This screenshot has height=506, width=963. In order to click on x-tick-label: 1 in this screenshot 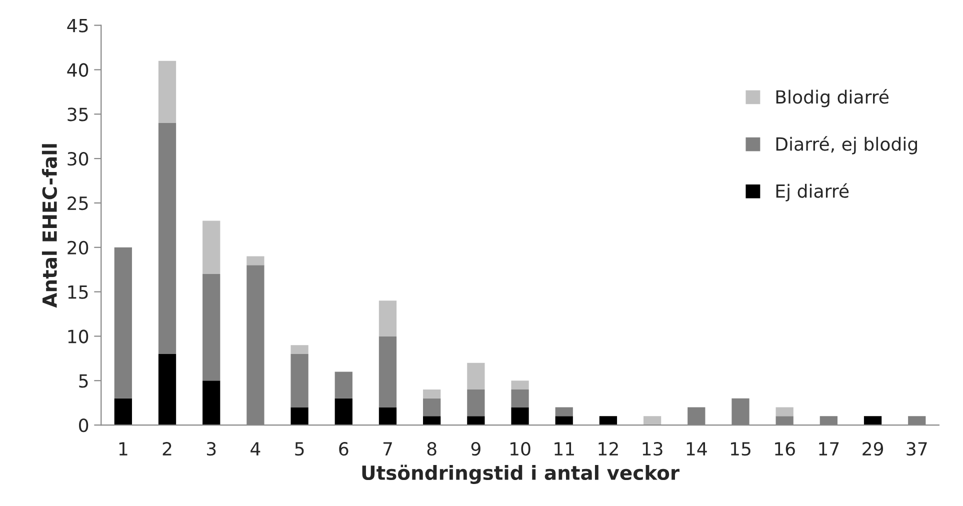, I will do `click(123, 449)`.